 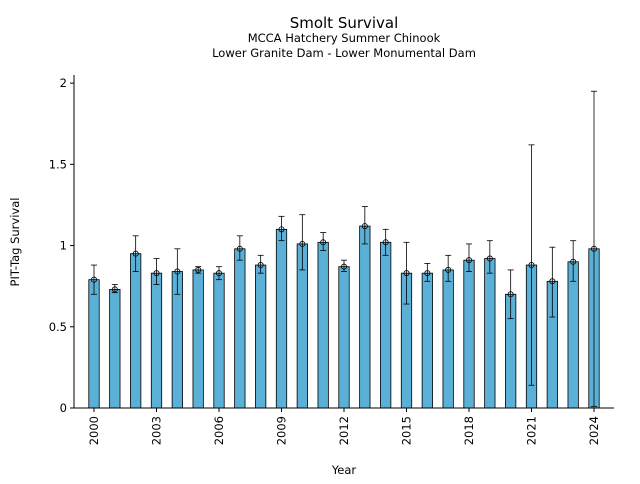 What do you see at coordinates (344, 23) in the screenshot?
I see `chart-title: Smolt Survival` at bounding box center [344, 23].